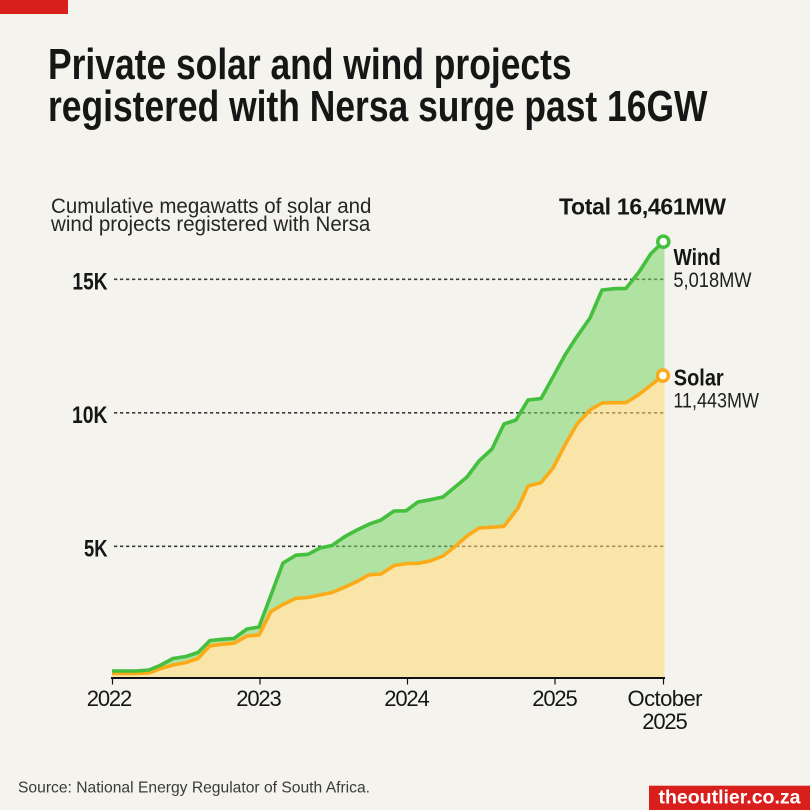 The height and width of the screenshot is (810, 810). I want to click on svg-text: 11,443MW, so click(716, 401).